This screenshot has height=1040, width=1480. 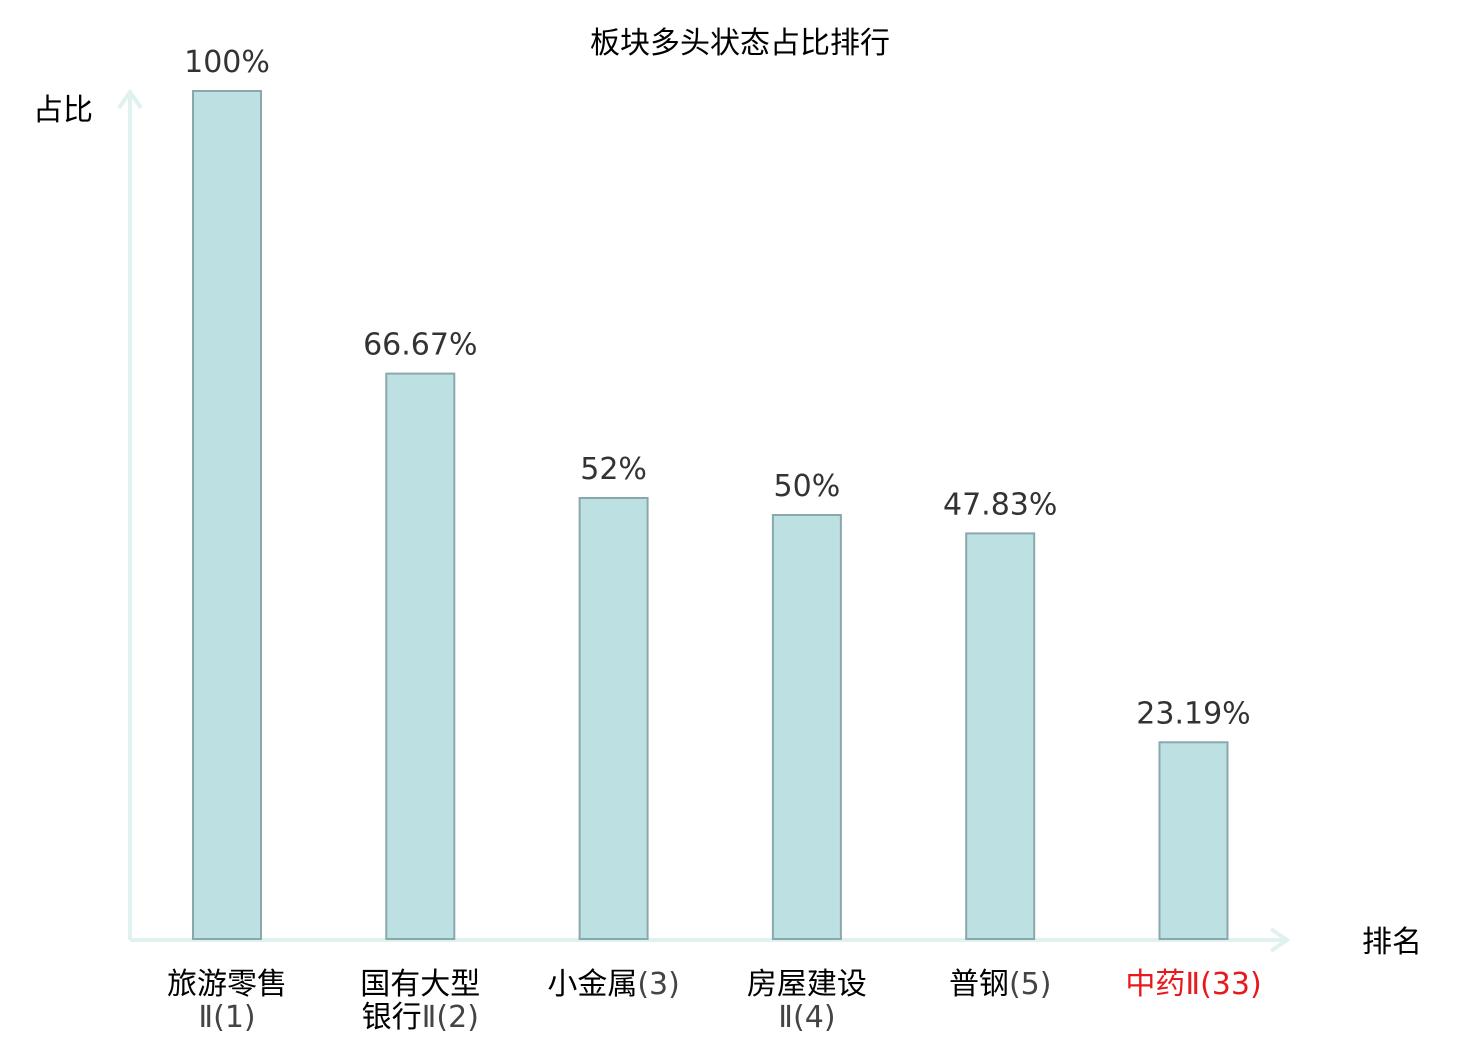 What do you see at coordinates (806, 1017) in the screenshot?
I see `category-label-4-line-2: Ⅱ(4)` at bounding box center [806, 1017].